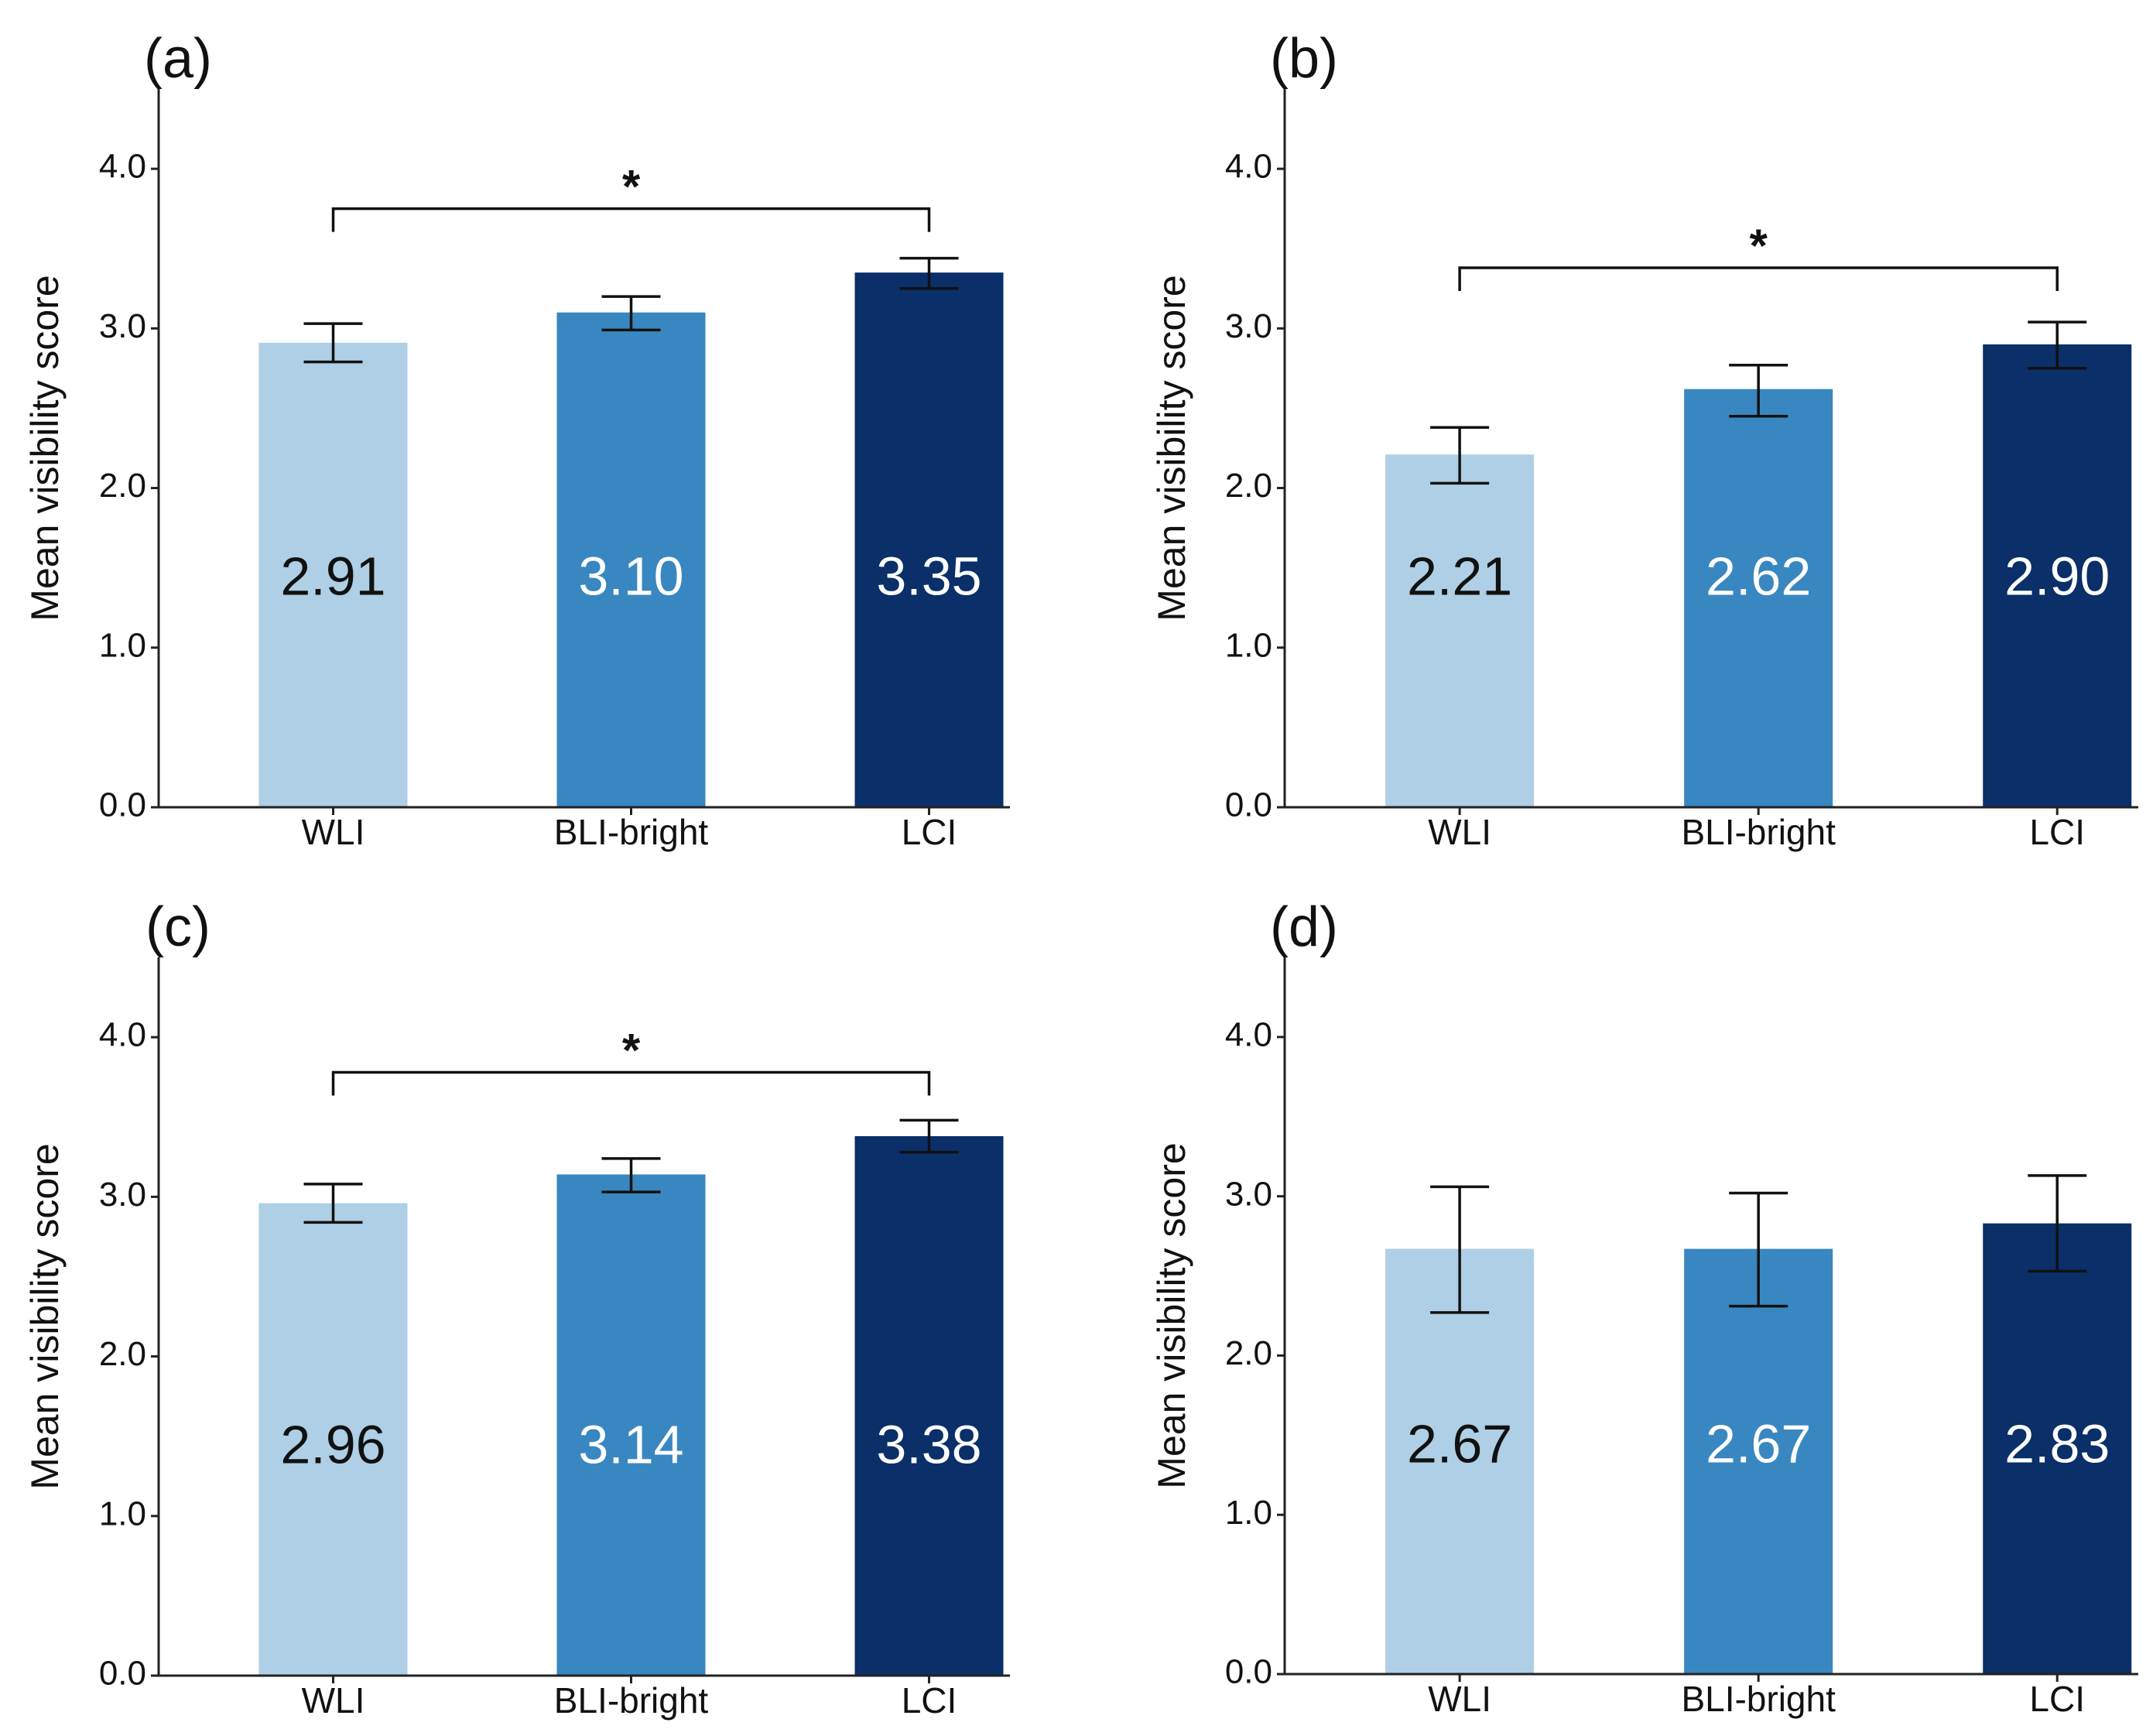  I want to click on panel-label: (c), so click(178, 927).